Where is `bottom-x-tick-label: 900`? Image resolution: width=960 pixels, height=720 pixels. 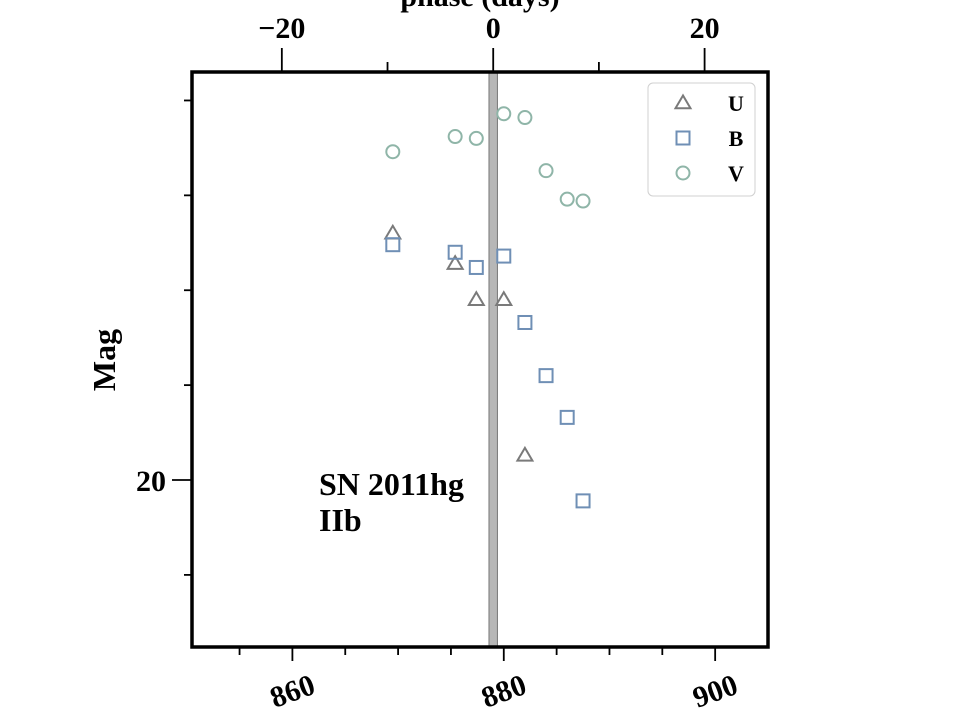 bottom-x-tick-label: 900 is located at coordinates (716, 691).